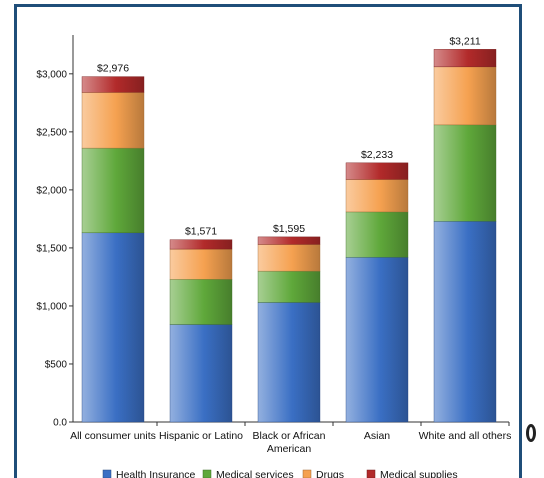 The width and height of the screenshot is (544, 478). What do you see at coordinates (465, 322) in the screenshot?
I see `bar-health-insurance-white-and-all-others` at bounding box center [465, 322].